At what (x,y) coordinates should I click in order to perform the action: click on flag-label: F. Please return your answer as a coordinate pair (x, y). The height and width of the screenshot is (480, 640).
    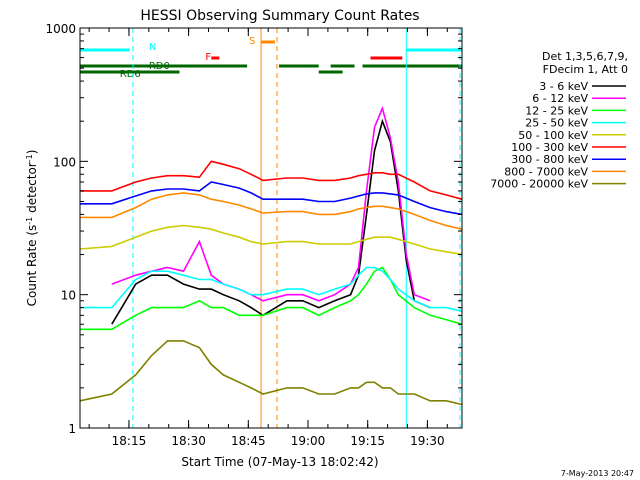
    Looking at the image, I should click on (208, 57).